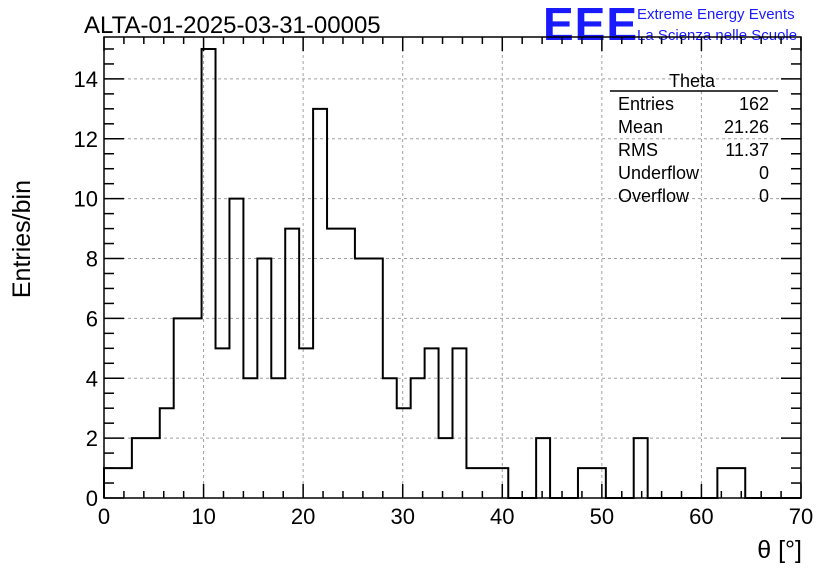  What do you see at coordinates (801, 516) in the screenshot?
I see `x-tick-label: 70` at bounding box center [801, 516].